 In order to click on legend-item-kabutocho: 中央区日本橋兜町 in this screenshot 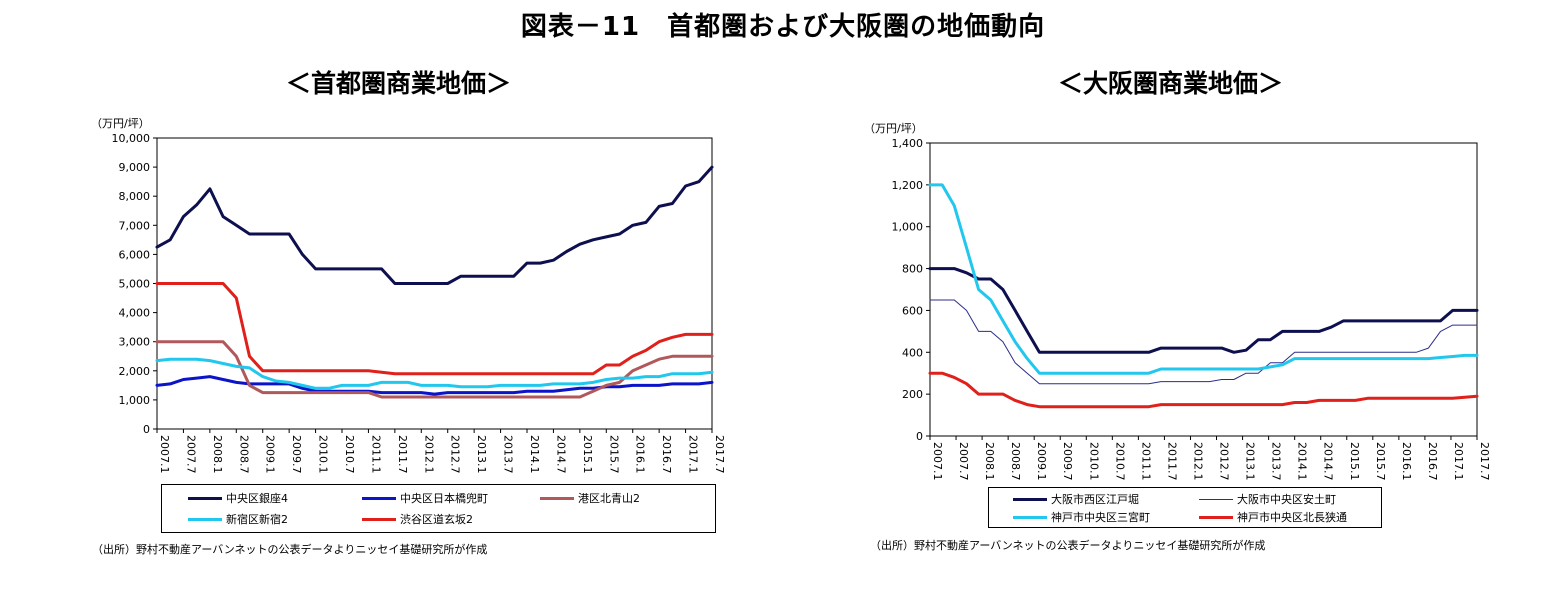, I will do `click(425, 498)`.